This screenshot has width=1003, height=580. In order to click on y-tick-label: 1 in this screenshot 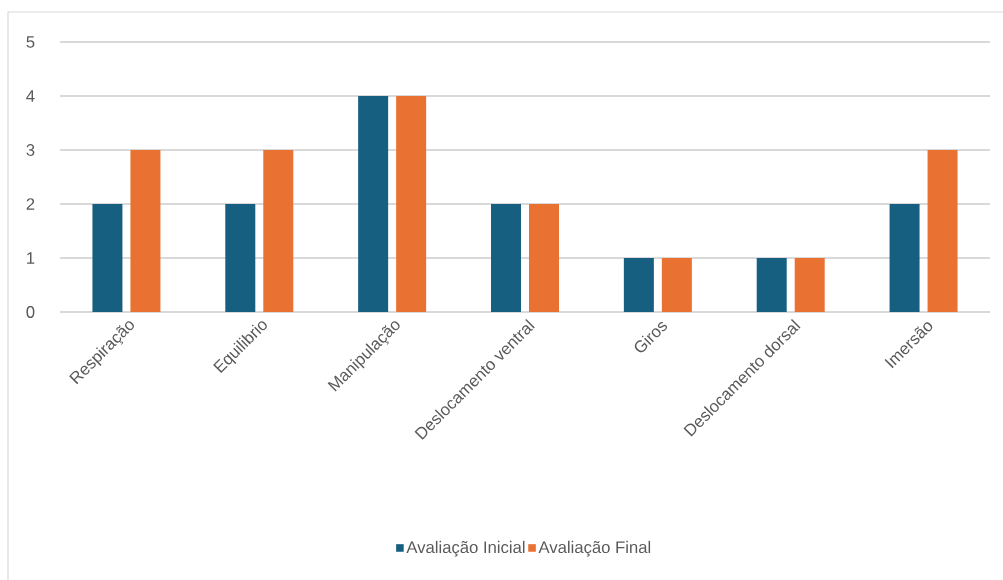, I will do `click(31, 258)`.